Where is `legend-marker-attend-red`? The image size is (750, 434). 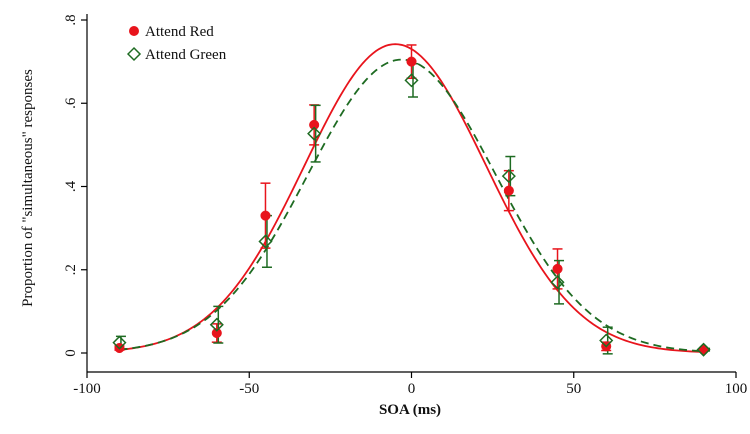 legend-marker-attend-red is located at coordinates (134, 31).